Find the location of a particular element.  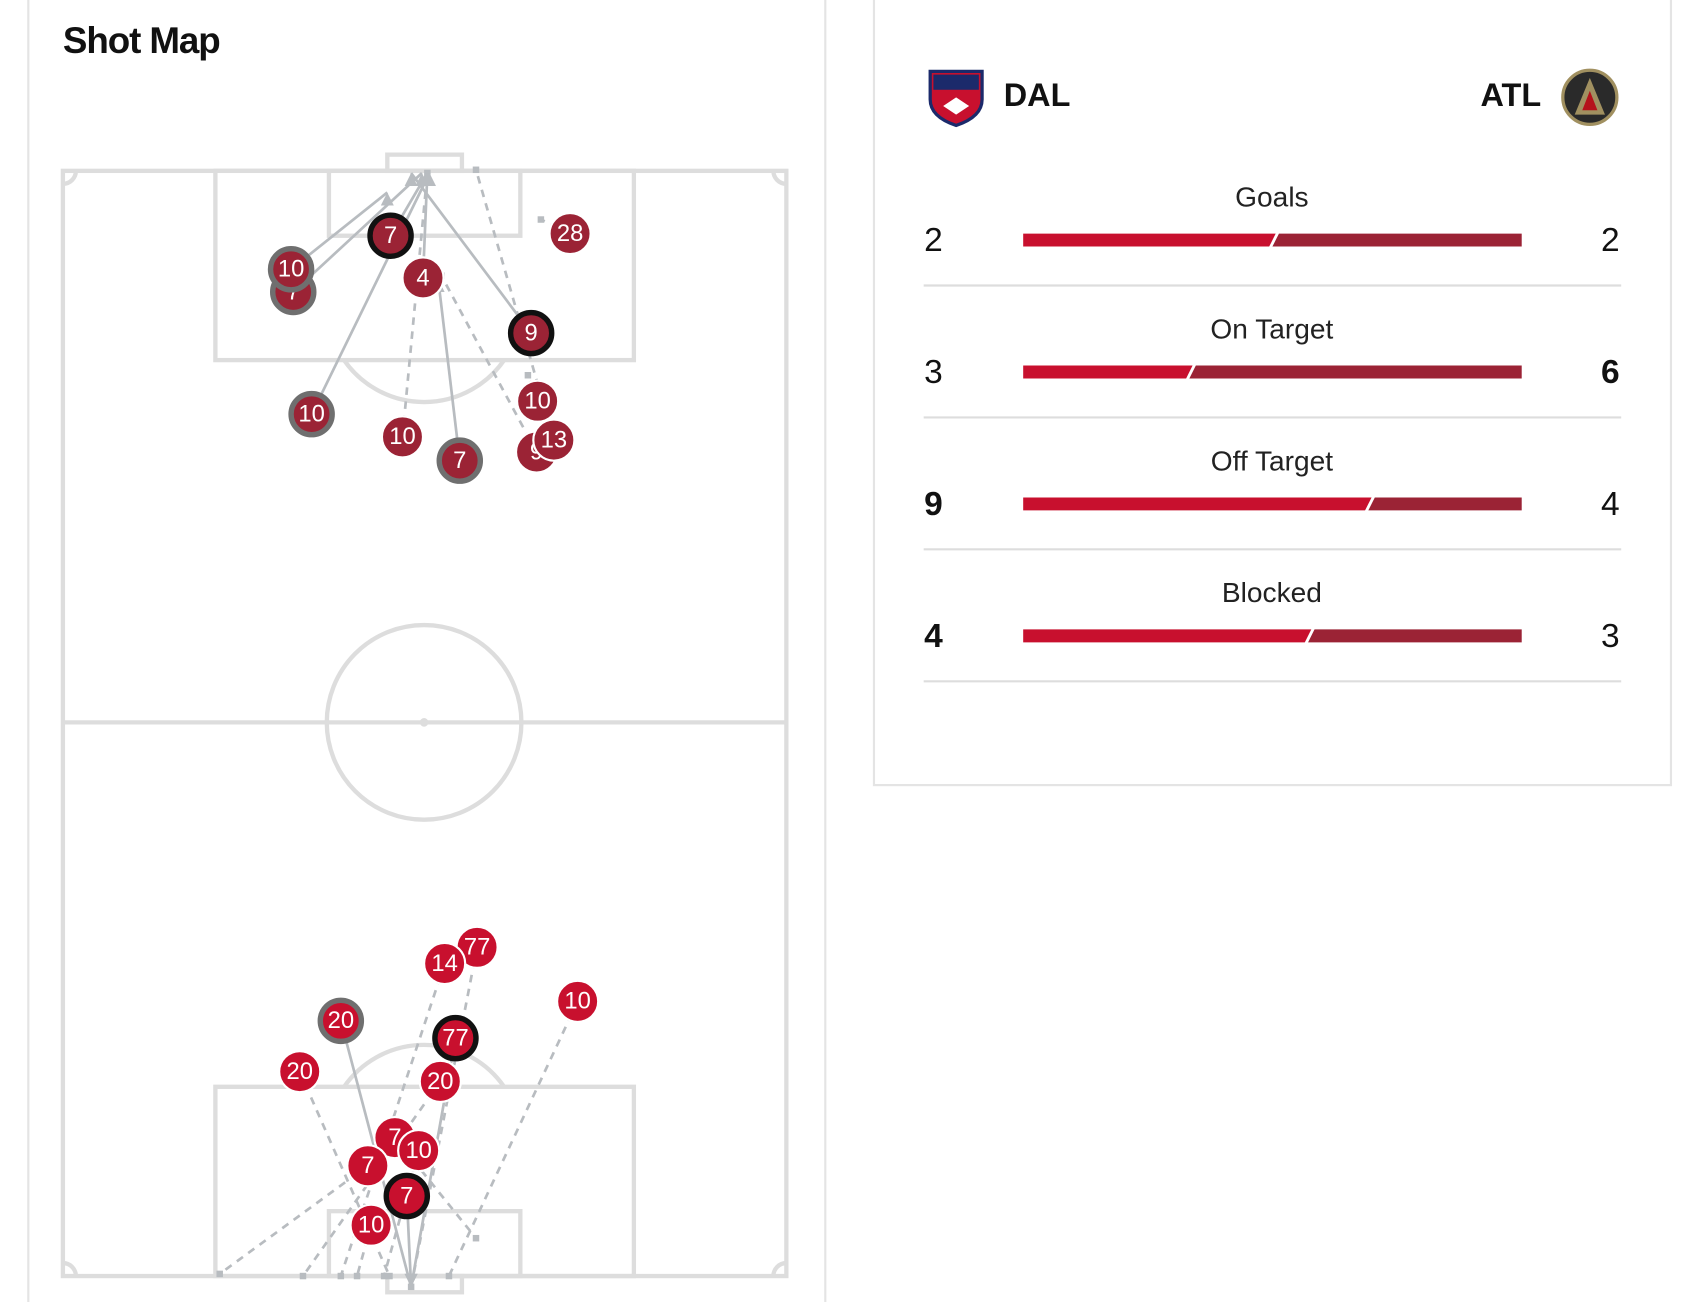

stat-label: Goals is located at coordinates (1271, 196).